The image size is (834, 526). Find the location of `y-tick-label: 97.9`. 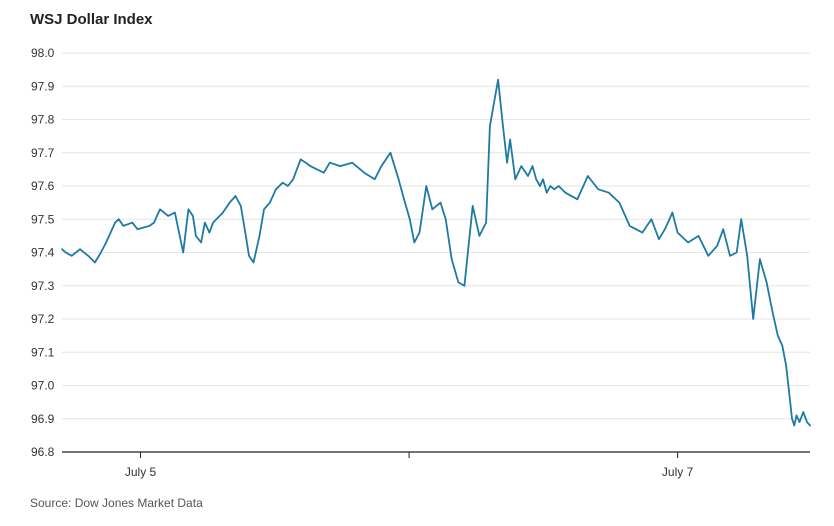

y-tick-label: 97.9 is located at coordinates (43, 86).